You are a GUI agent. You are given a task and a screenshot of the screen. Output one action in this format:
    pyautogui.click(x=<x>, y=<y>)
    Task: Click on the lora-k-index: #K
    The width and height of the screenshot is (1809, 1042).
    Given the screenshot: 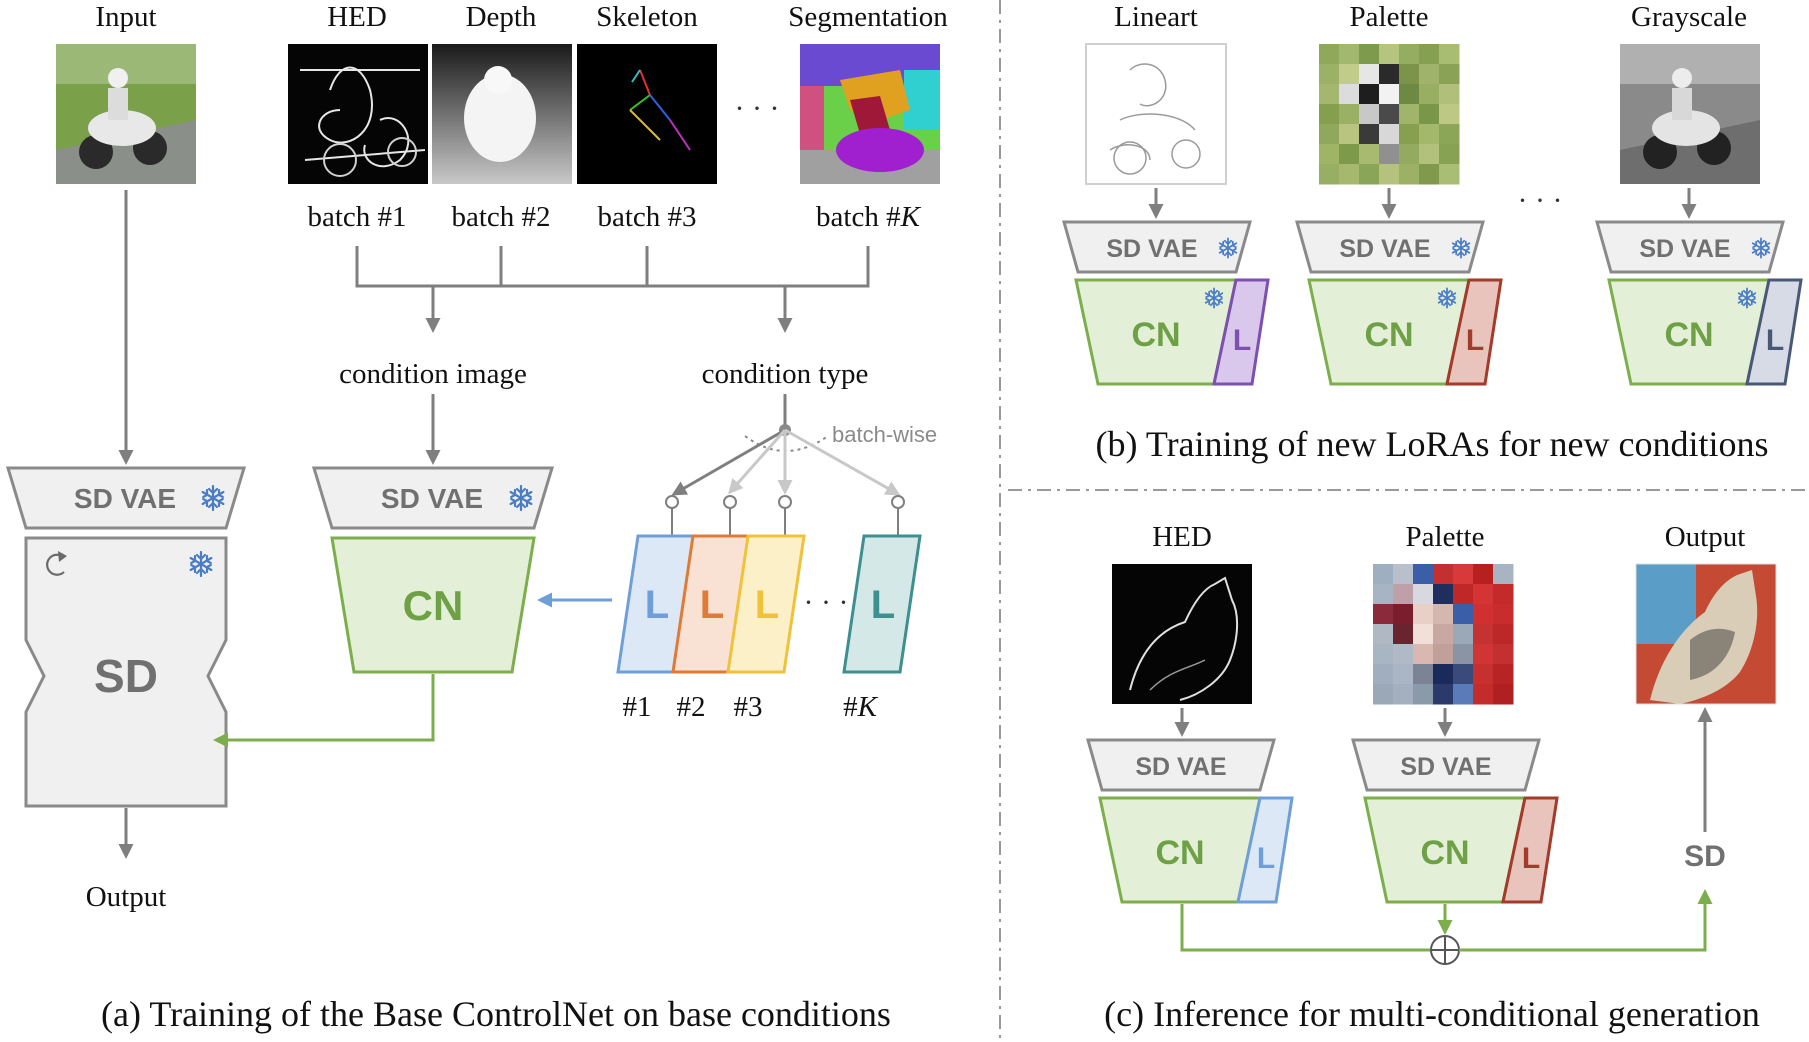 What is the action you would take?
    pyautogui.click(x=861, y=707)
    